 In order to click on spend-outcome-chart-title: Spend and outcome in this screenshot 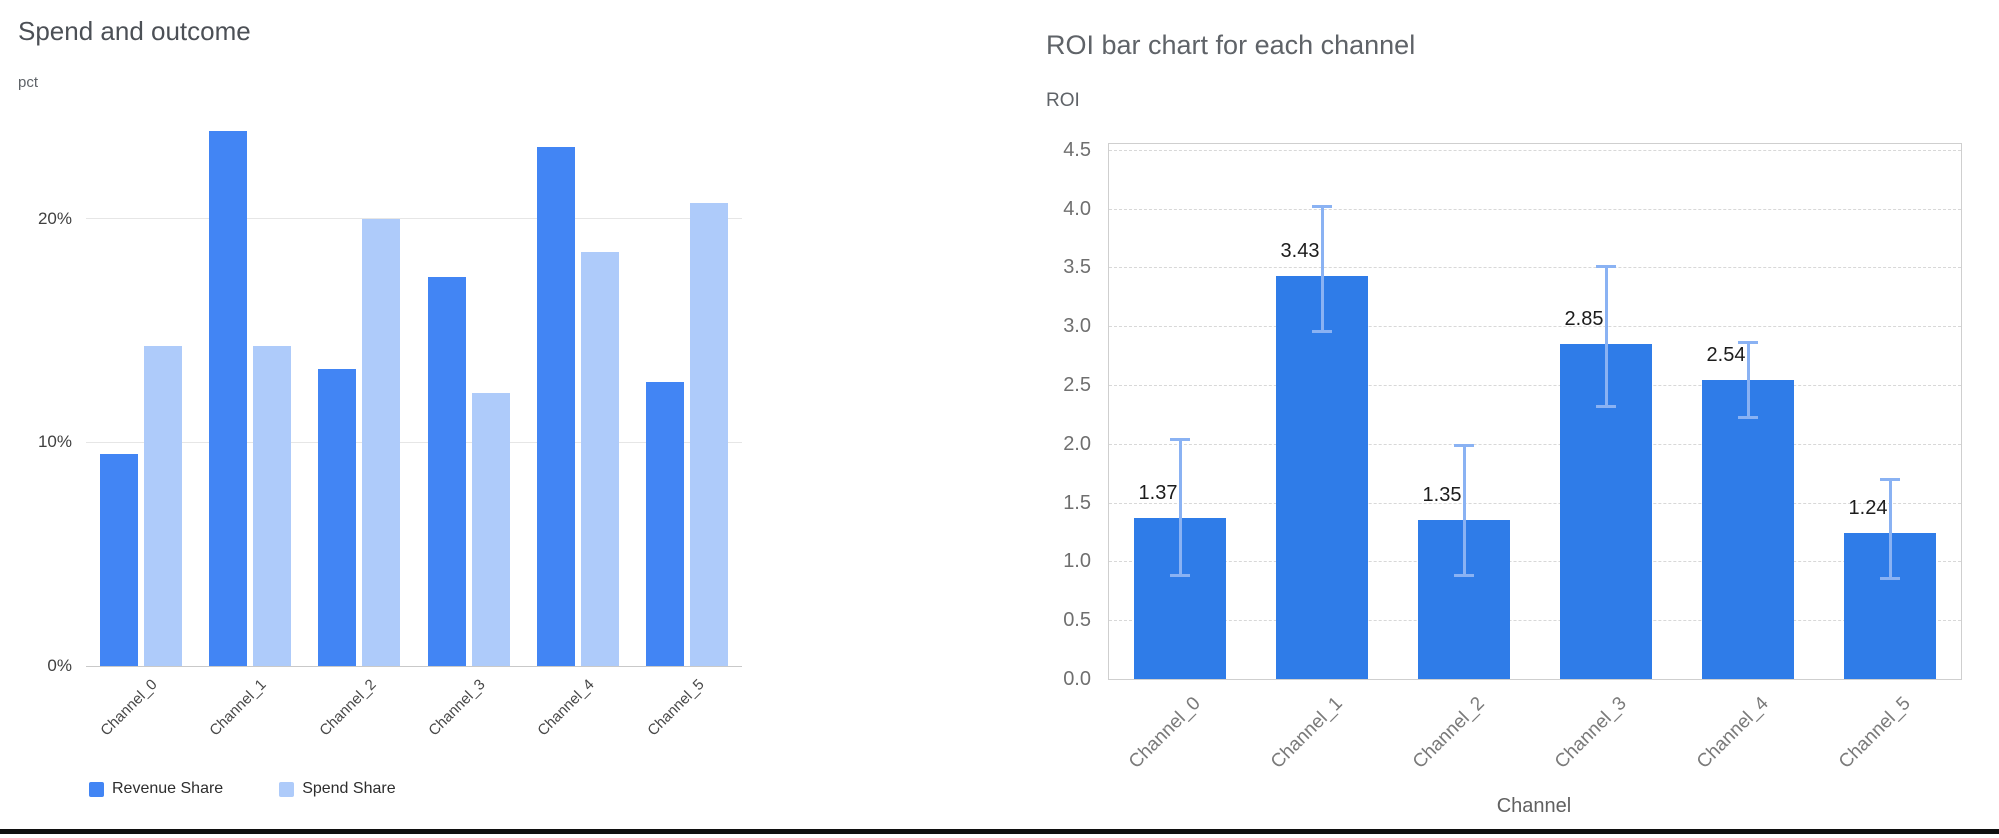, I will do `click(134, 31)`.